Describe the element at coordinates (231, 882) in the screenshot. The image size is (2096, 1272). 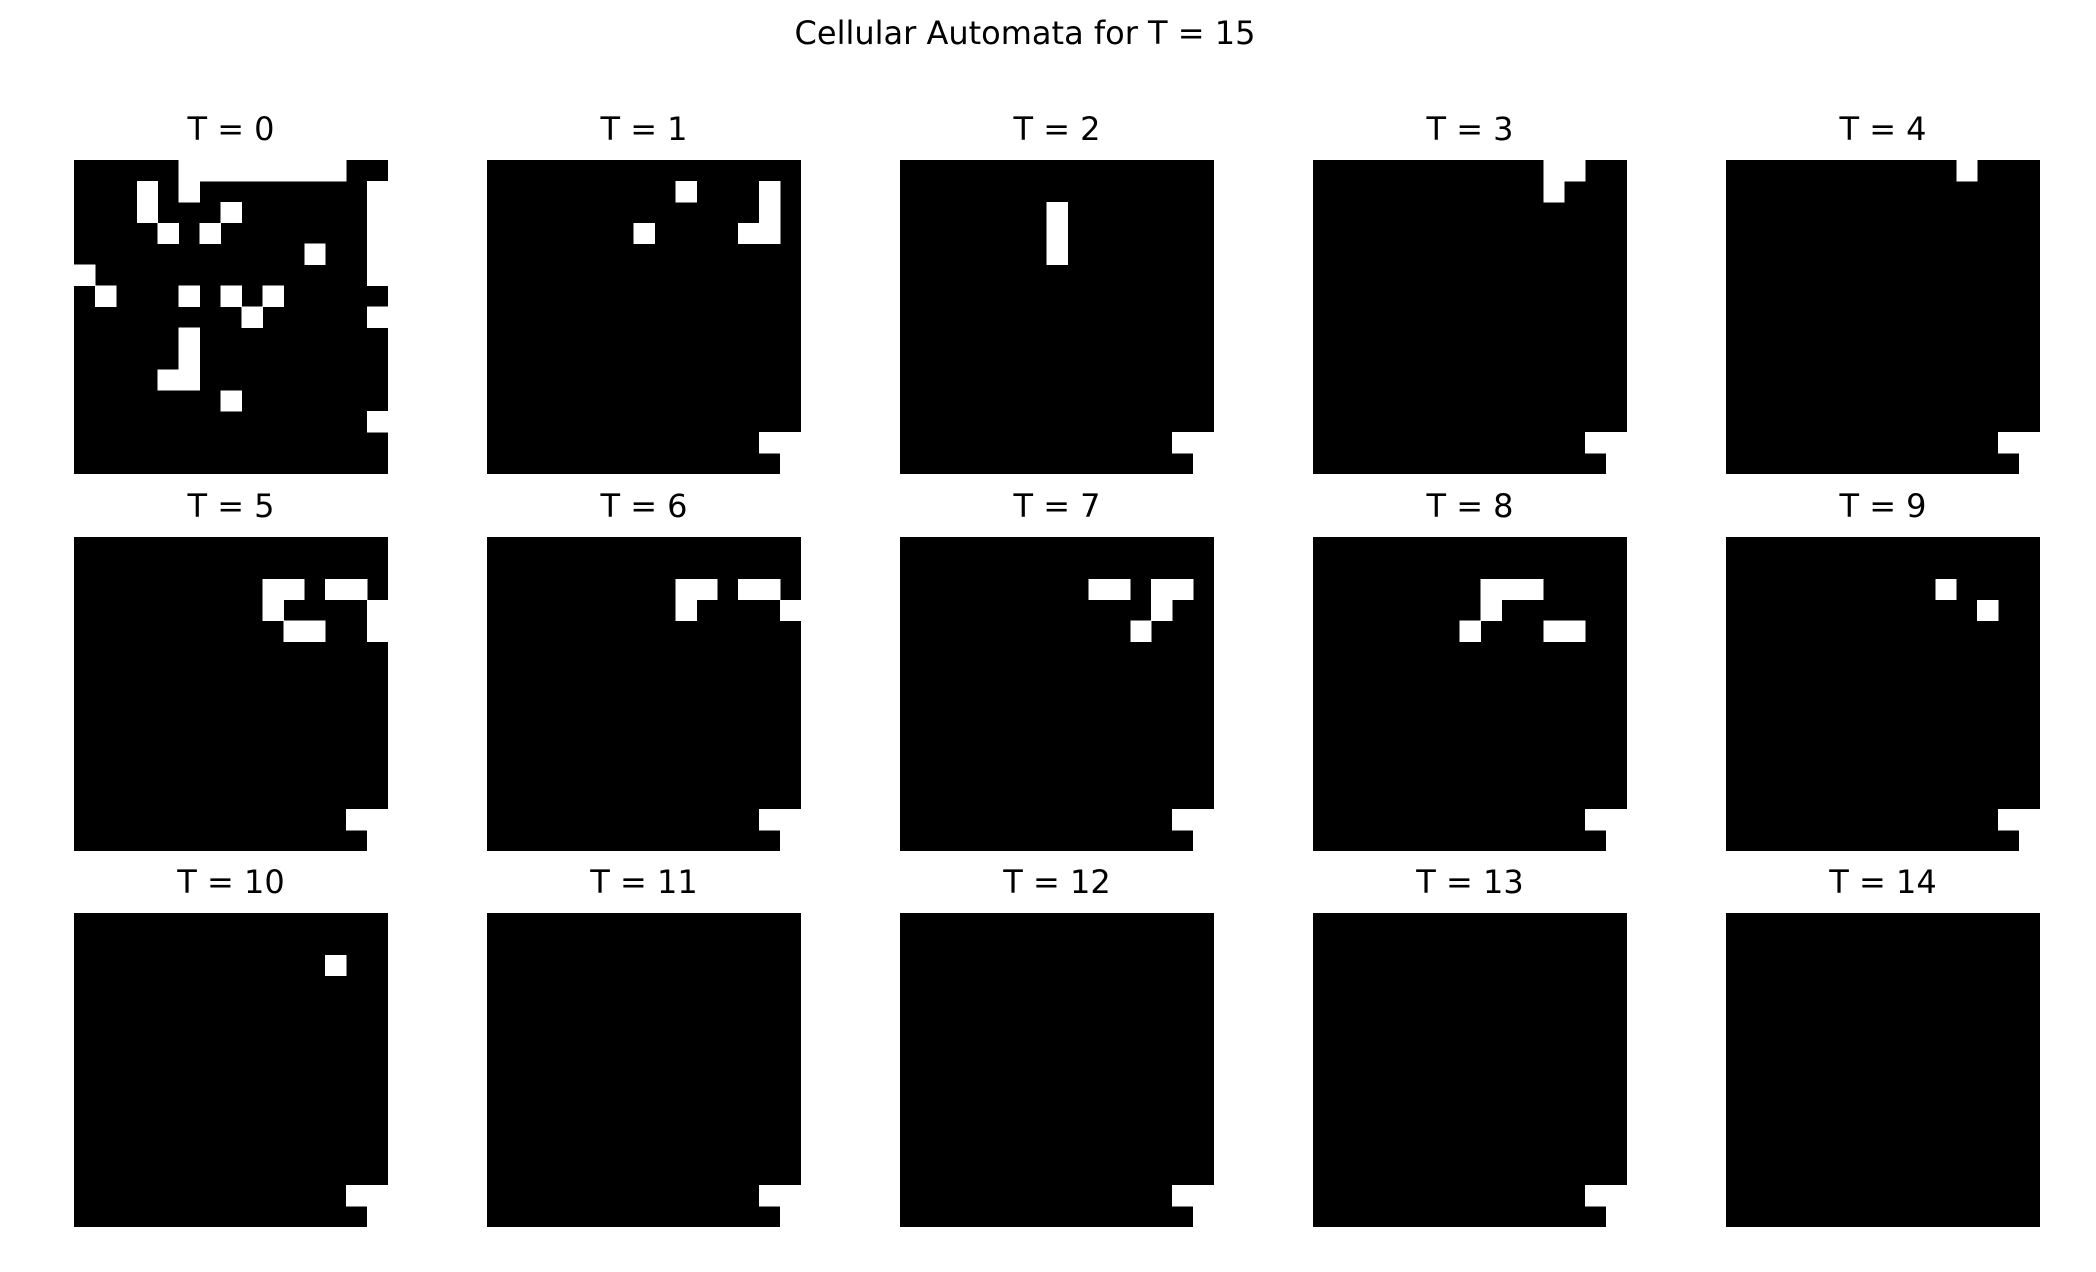
I see `panel-title: T = 10` at that location.